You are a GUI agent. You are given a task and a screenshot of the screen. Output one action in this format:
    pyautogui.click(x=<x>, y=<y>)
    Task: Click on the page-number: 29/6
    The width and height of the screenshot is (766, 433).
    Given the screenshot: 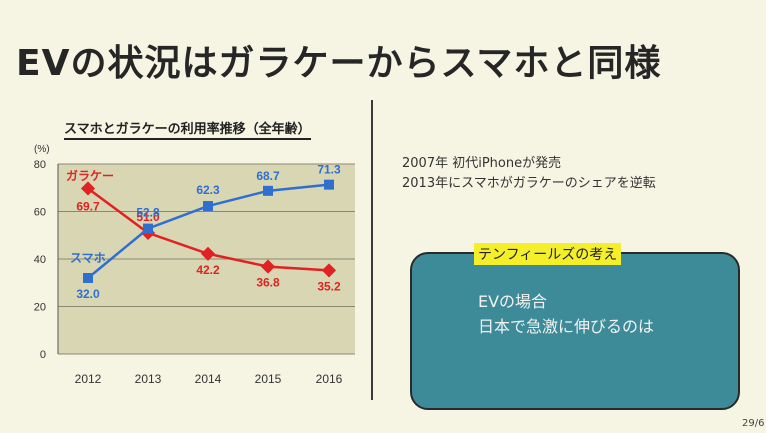 What is the action you would take?
    pyautogui.click(x=753, y=423)
    